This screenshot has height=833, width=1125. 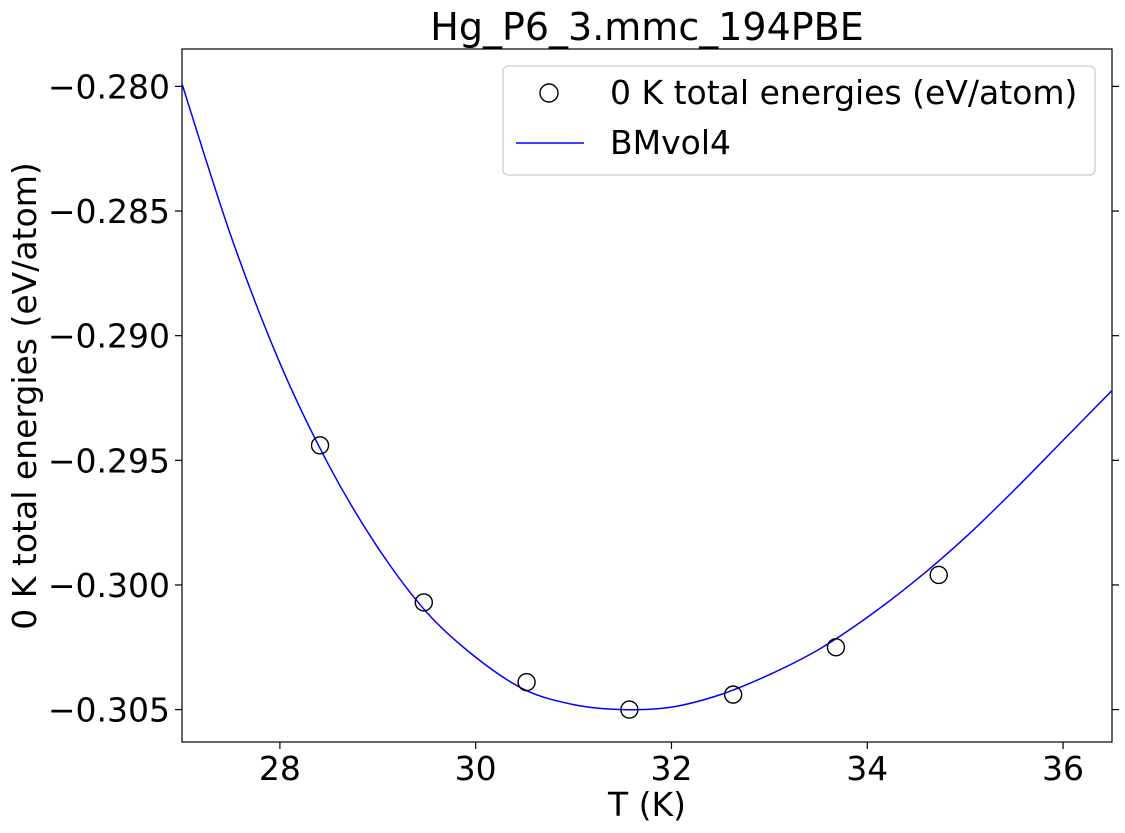 What do you see at coordinates (843, 92) in the screenshot?
I see `legend-label-scatter: 0 K total energies (eV/atom)` at bounding box center [843, 92].